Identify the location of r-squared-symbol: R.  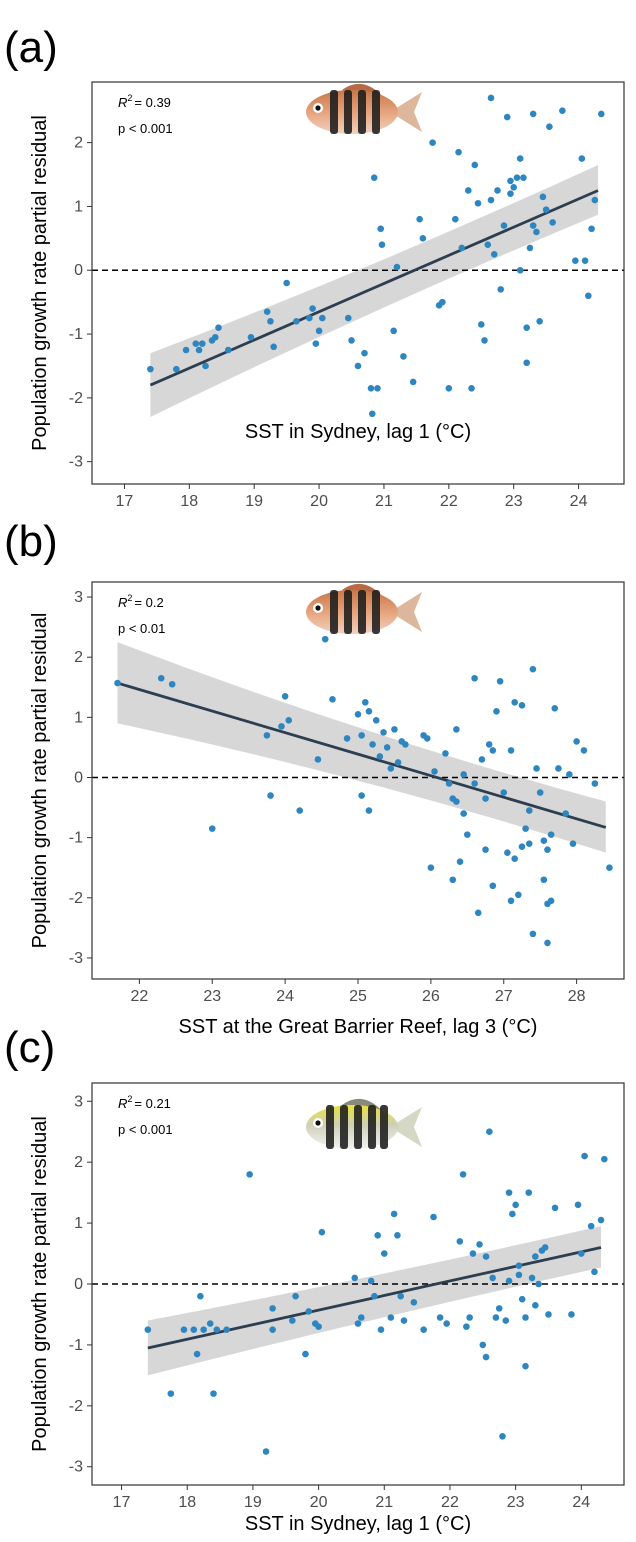
(122, 102).